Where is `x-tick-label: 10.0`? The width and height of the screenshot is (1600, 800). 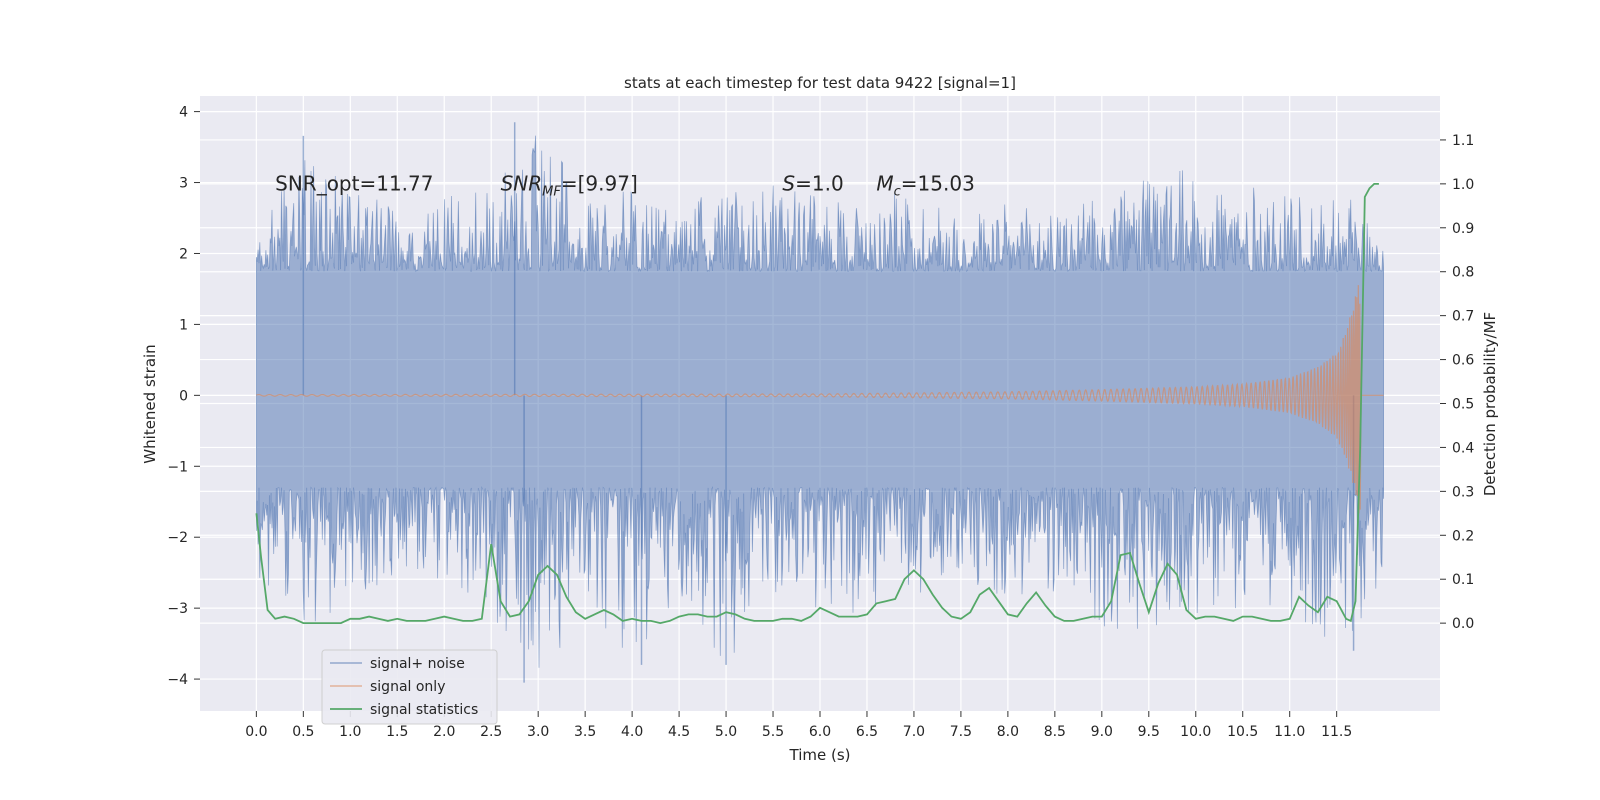
x-tick-label: 10.0 is located at coordinates (1195, 732).